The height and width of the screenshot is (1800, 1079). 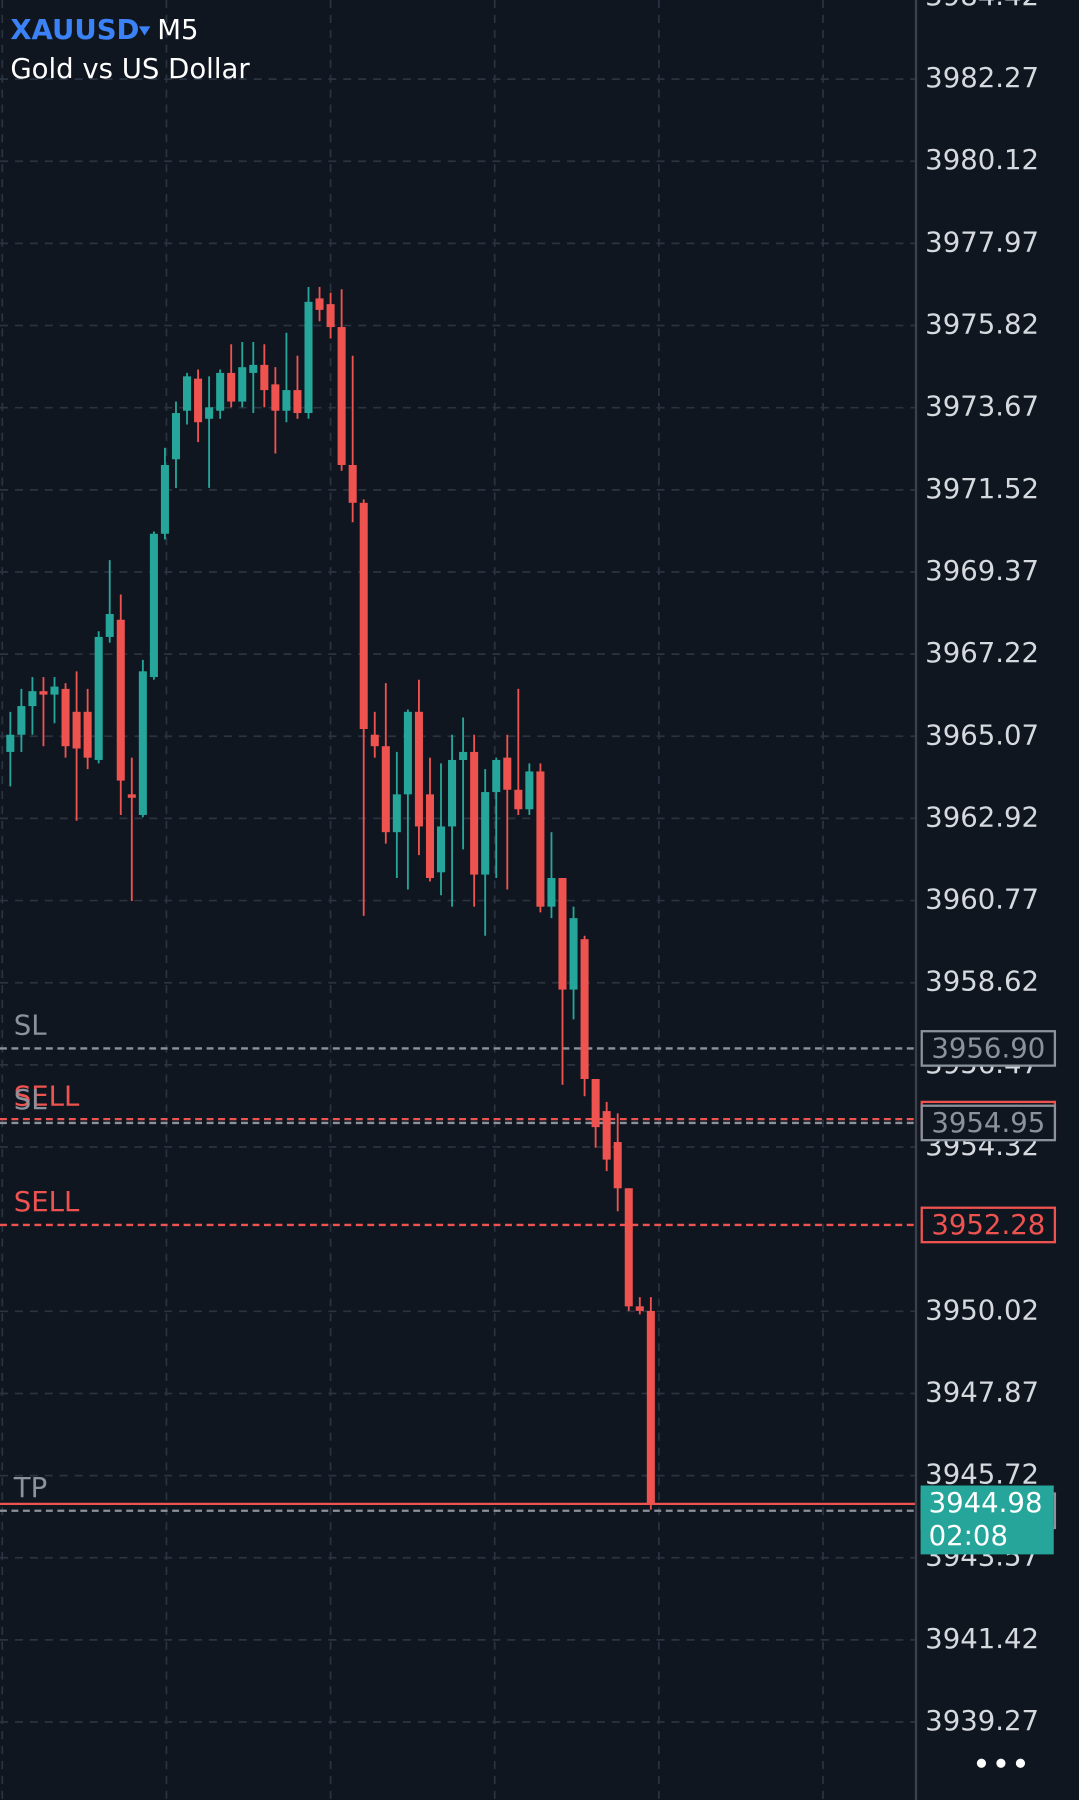 What do you see at coordinates (982, 1475) in the screenshot?
I see `y-tick-label: 3945.72` at bounding box center [982, 1475].